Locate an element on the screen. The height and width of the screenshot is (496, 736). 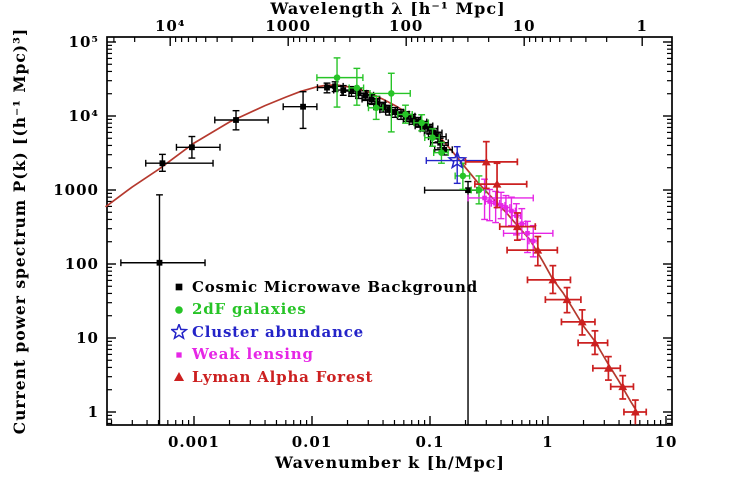
legend-label-cmb: Cosmic Microwave Background is located at coordinates (335, 286).